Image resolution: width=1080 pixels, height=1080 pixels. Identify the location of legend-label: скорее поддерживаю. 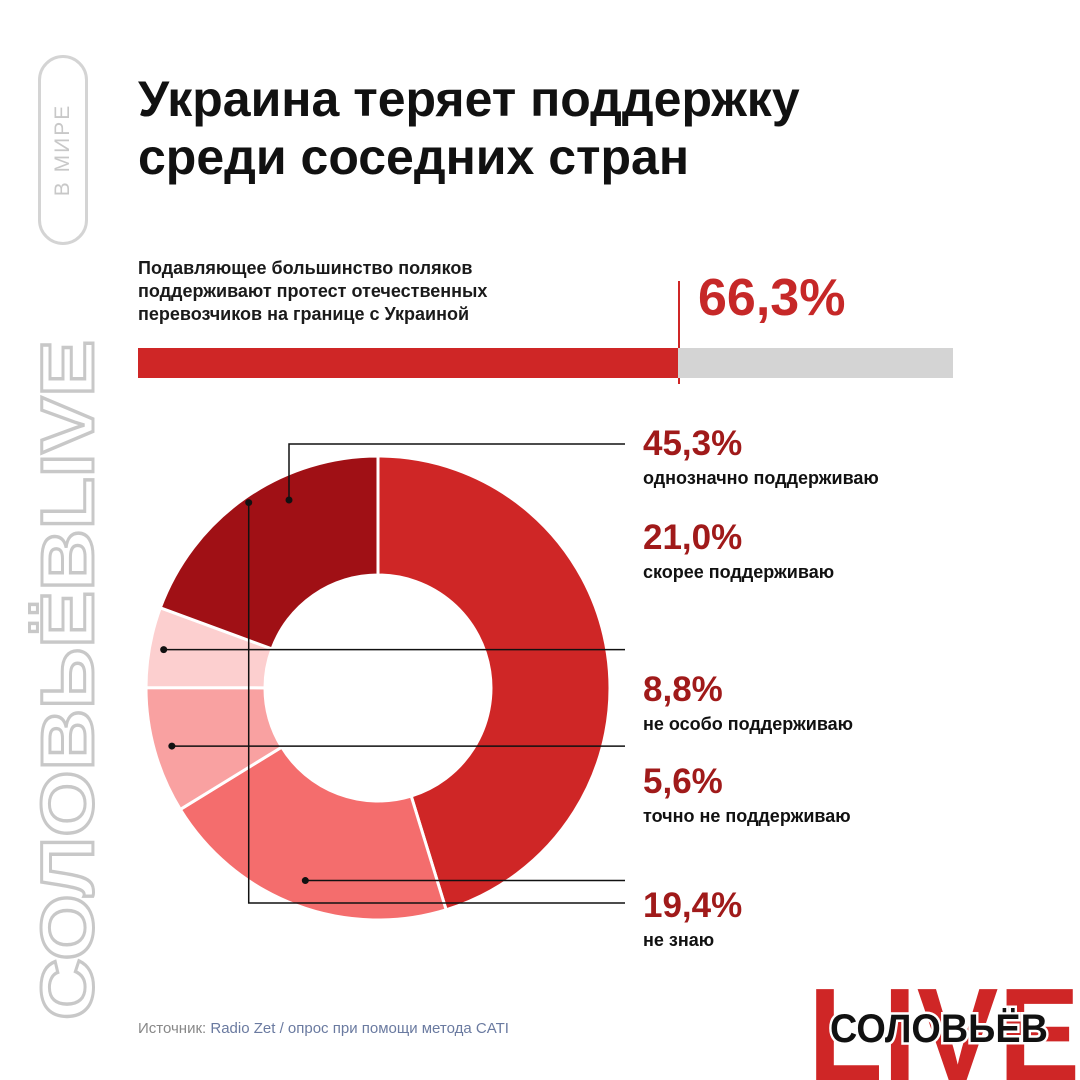
(739, 572).